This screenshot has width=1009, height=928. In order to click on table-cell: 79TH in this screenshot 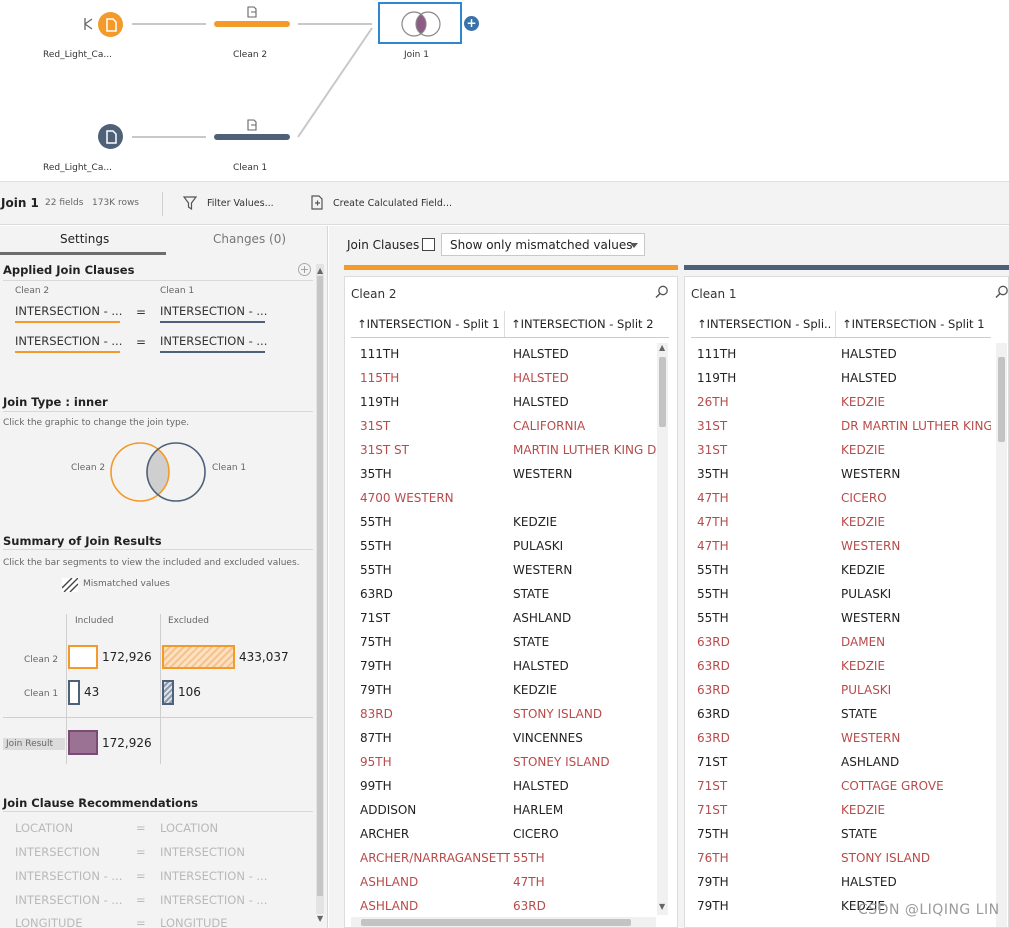, I will do `click(713, 882)`.